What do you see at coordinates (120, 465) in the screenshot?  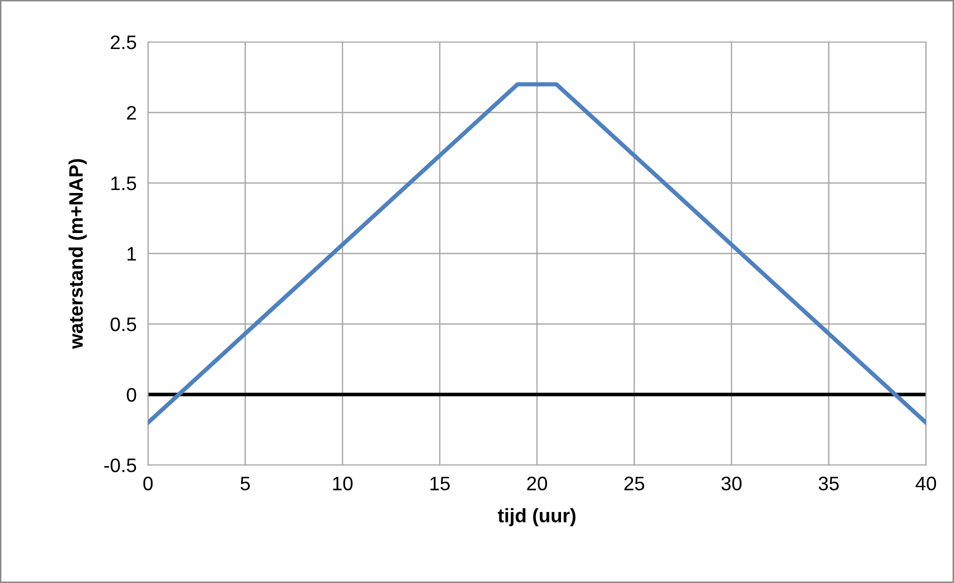 I see `y-tick-label: -0.5` at bounding box center [120, 465].